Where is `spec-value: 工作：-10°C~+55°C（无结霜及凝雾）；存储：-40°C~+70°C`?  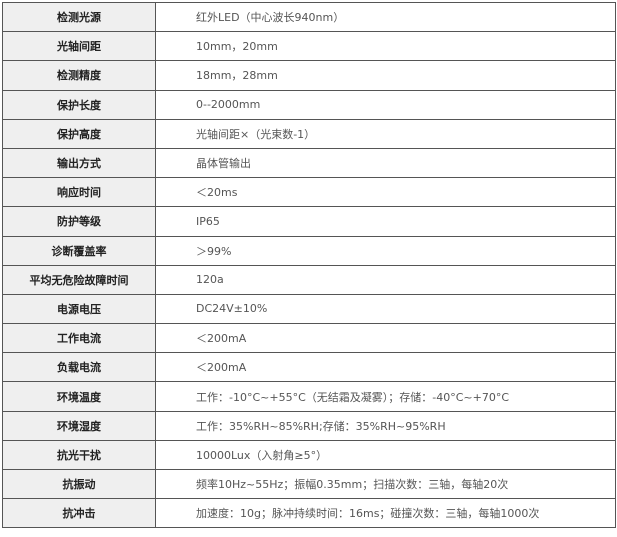
spec-value: 工作：-10°C~+55°C（无结霜及凝雾）；存储：-40°C~+70°C is located at coordinates (385, 396).